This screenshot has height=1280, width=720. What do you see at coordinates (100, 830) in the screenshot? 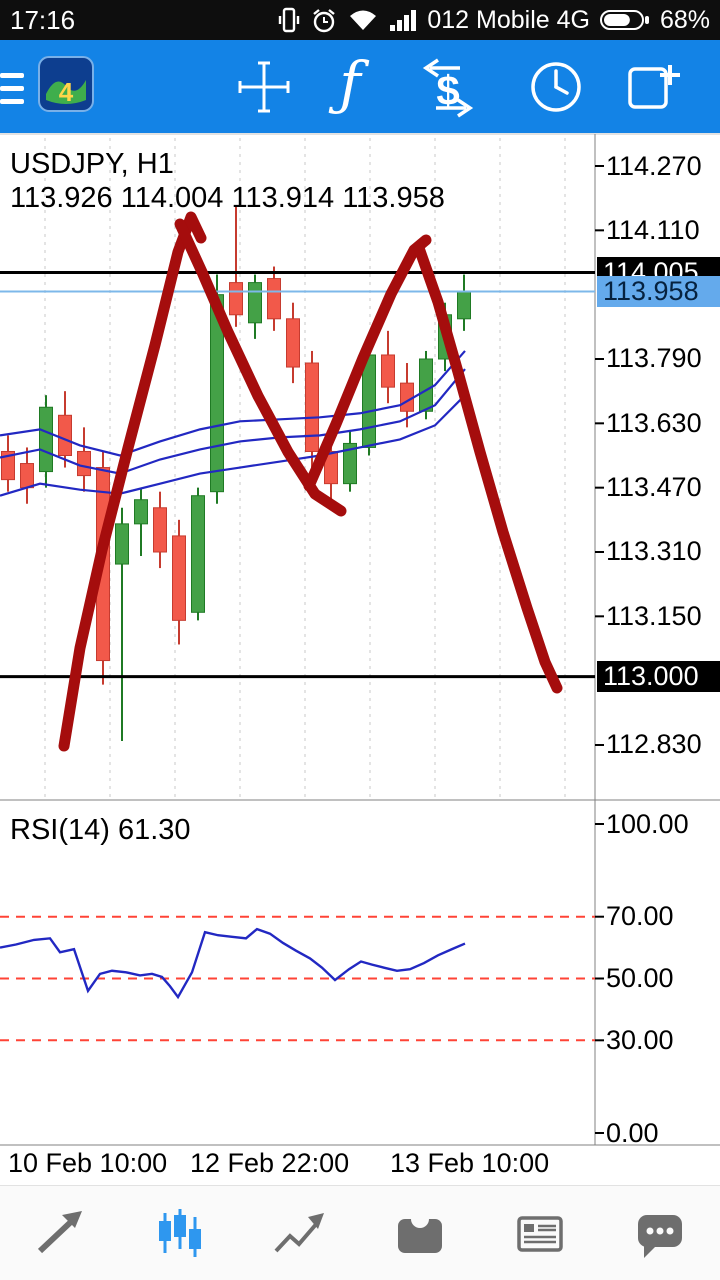
I see `rsi-indicator-label: RSI(14) 61.30` at bounding box center [100, 830].